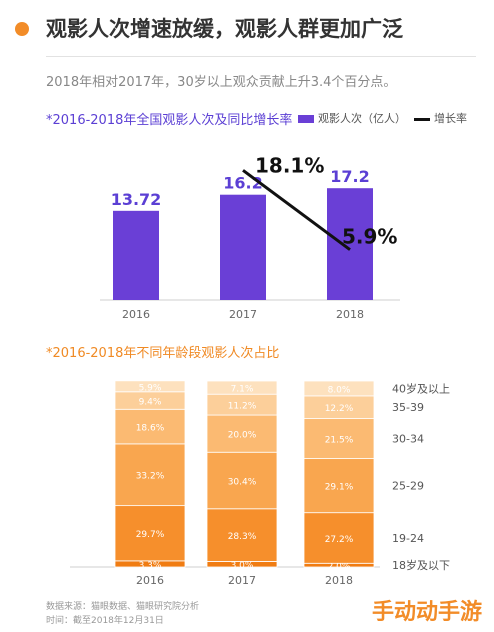  What do you see at coordinates (289, 165) in the screenshot?
I see `growth-label-2017: 18.1%` at bounding box center [289, 165].